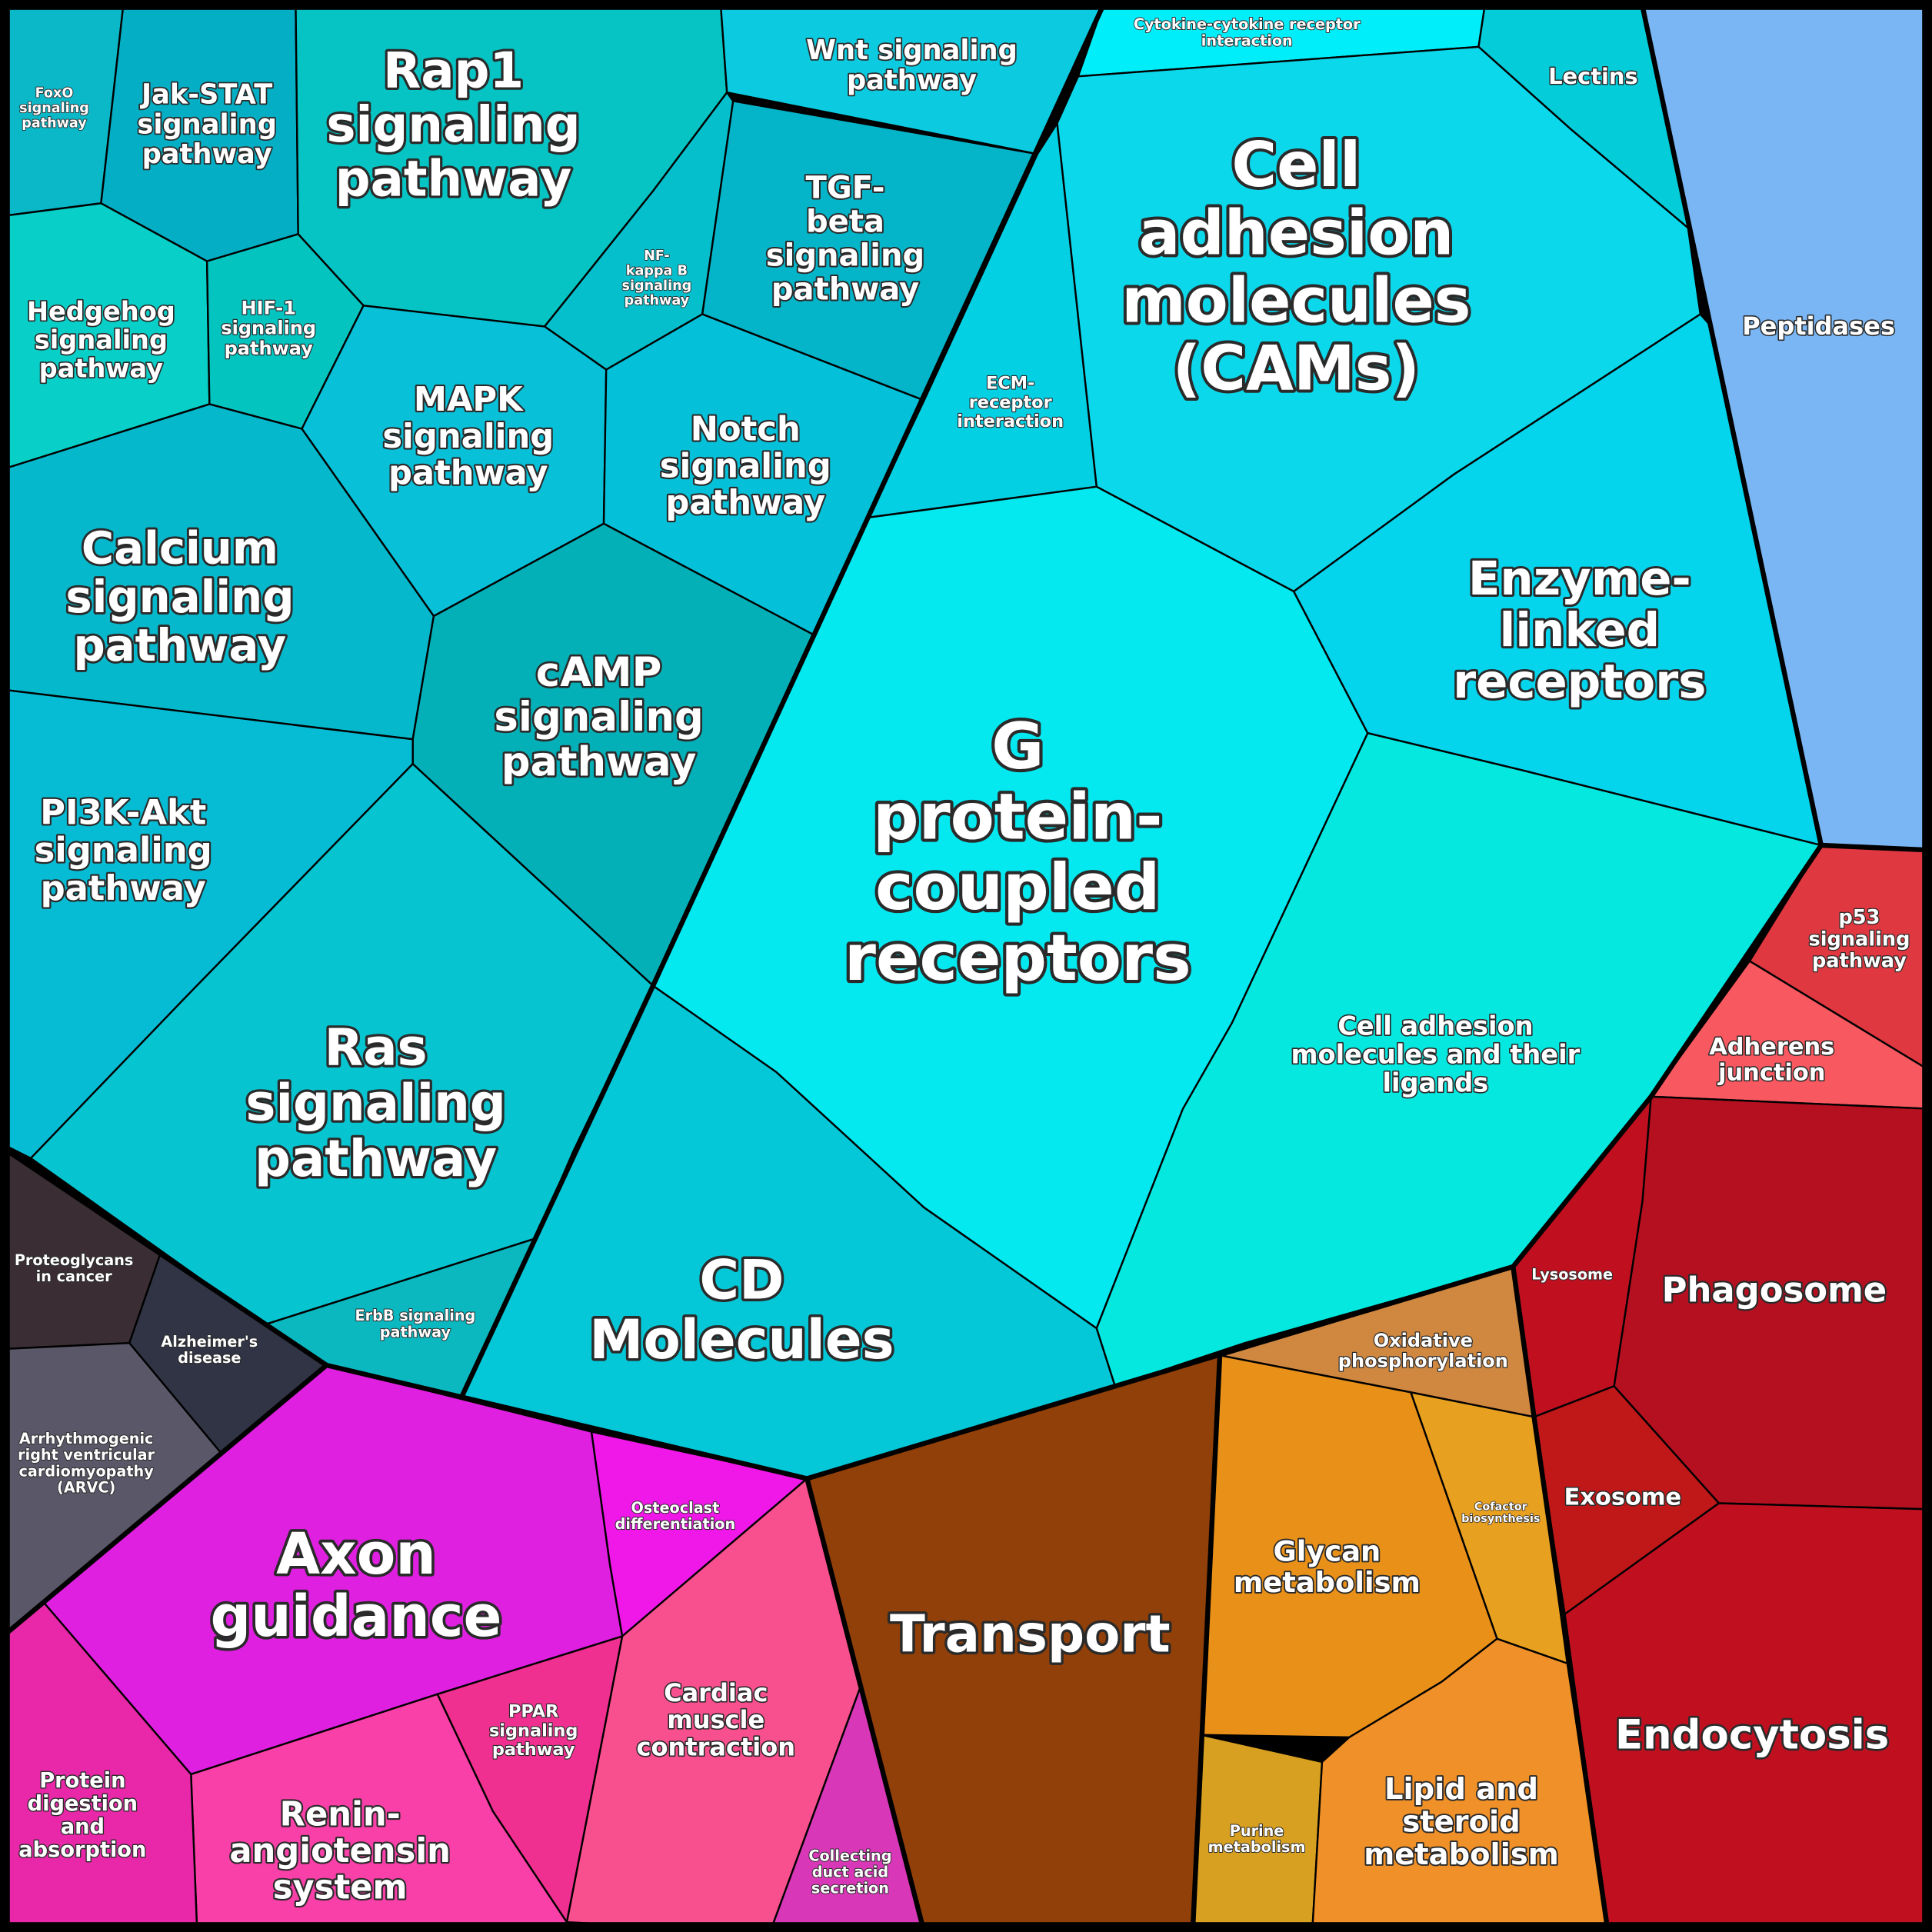 The image size is (1932, 1932). Describe the element at coordinates (912, 50) in the screenshot. I see `cell-label: Wnt signaling` at that location.